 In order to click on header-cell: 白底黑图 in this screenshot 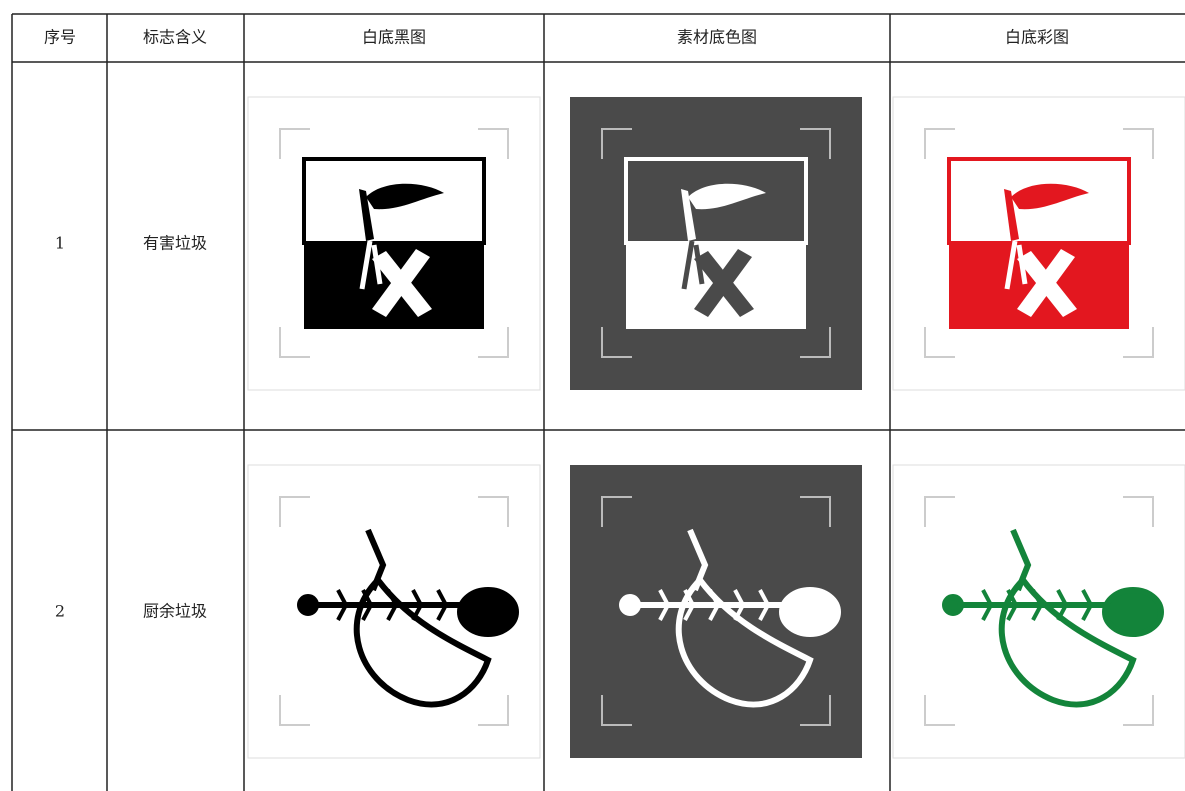, I will do `click(394, 37)`.